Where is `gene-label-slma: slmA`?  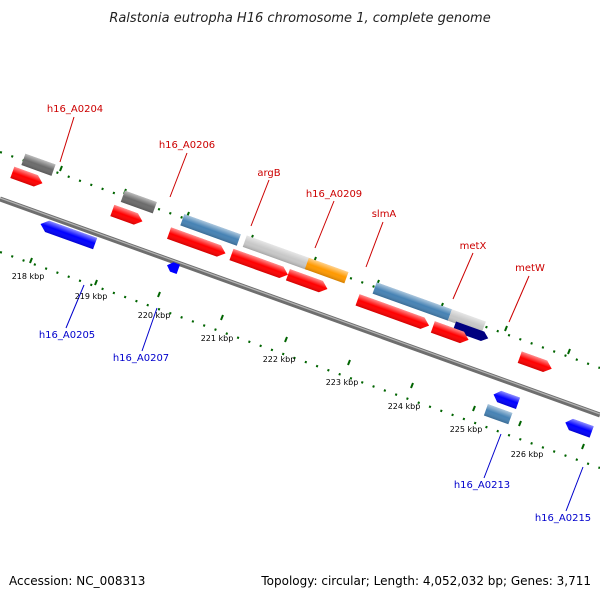
gene-label-slma: slmA is located at coordinates (384, 214).